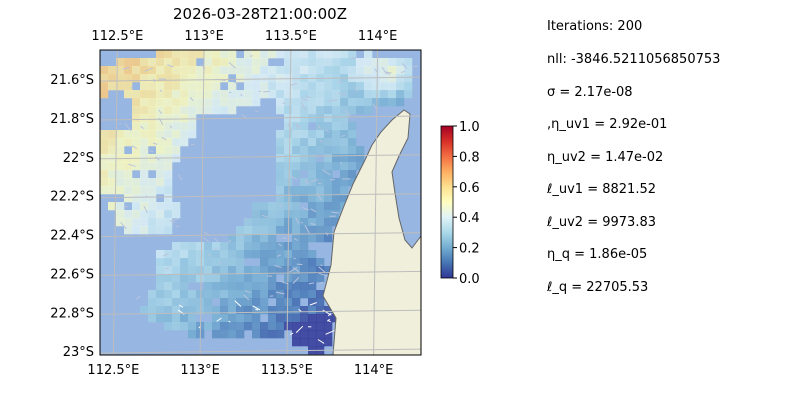 The image size is (800, 400). What do you see at coordinates (117, 36) in the screenshot?
I see `x-tick-label: 112.5°E` at bounding box center [117, 36].